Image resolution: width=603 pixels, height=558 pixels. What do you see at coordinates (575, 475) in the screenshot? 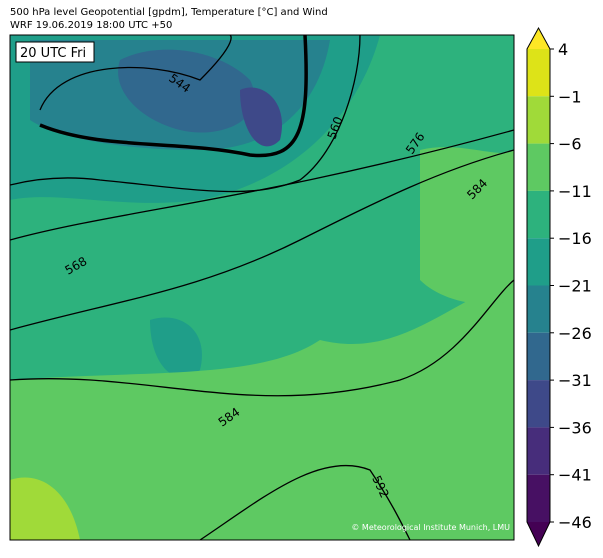
I see `colorbar-tick-label: −41` at bounding box center [575, 475].